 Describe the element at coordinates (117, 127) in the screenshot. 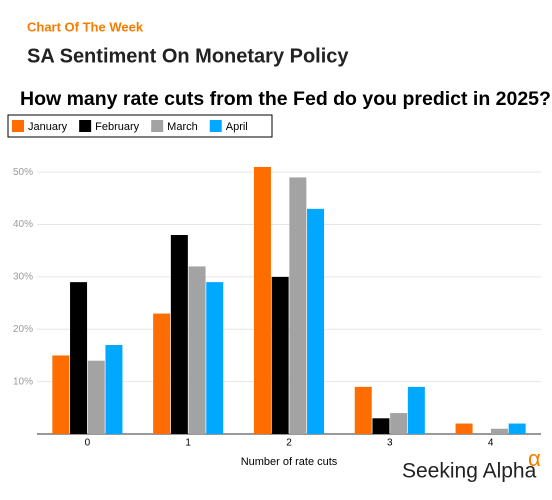

I see `legend-label: February` at that location.